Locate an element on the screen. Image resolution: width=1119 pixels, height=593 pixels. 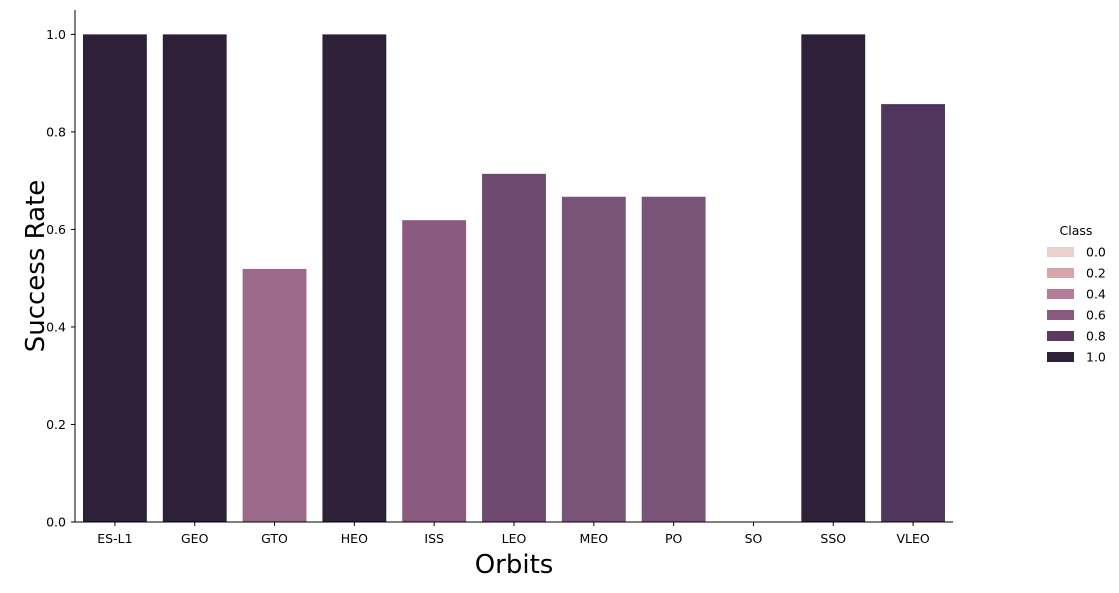
bar-es-l1 is located at coordinates (114, 278).